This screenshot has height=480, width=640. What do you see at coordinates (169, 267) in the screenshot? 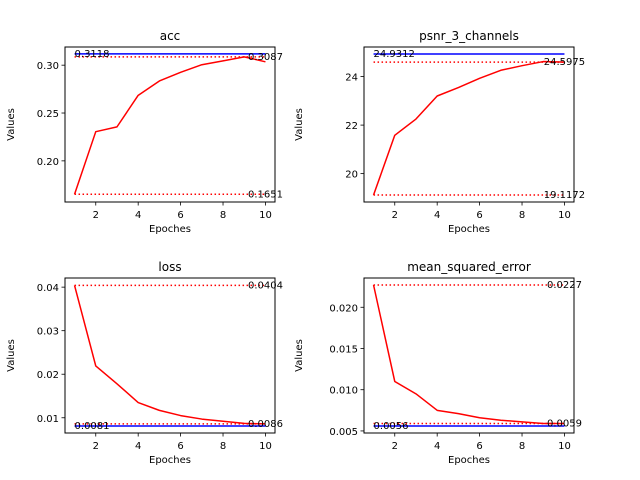
I see `chart-title: loss` at bounding box center [169, 267].